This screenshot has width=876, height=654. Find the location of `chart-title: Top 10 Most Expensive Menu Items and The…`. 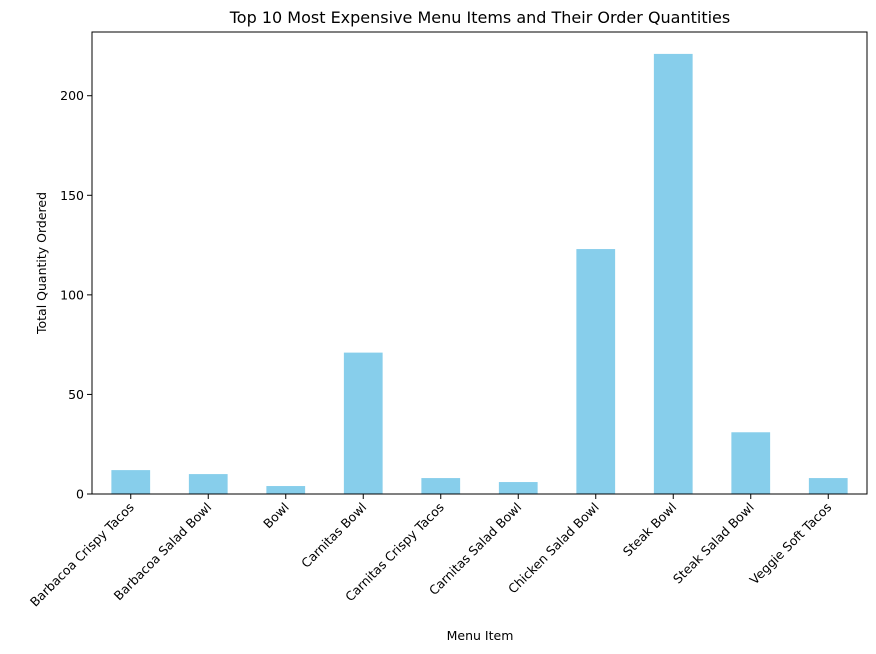

chart-title: Top 10 Most Expensive Menu Items and The… is located at coordinates (479, 17).